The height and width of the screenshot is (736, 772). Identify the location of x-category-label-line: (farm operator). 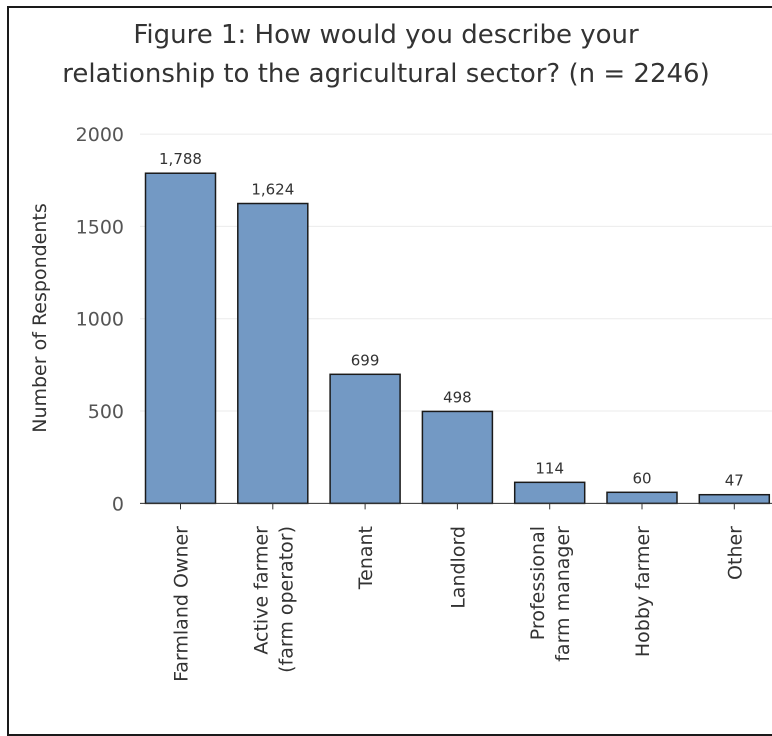
(286, 599).